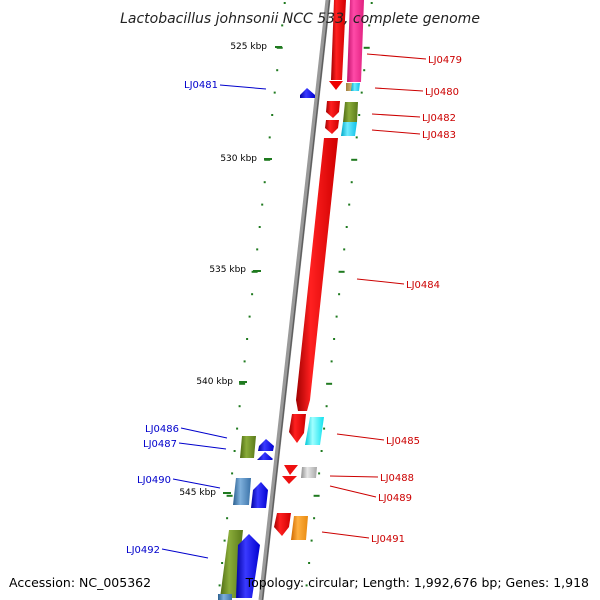 The height and width of the screenshot is (600, 600). What do you see at coordinates (445, 60) in the screenshot?
I see `label-LJ0479: LJ0479` at bounding box center [445, 60].